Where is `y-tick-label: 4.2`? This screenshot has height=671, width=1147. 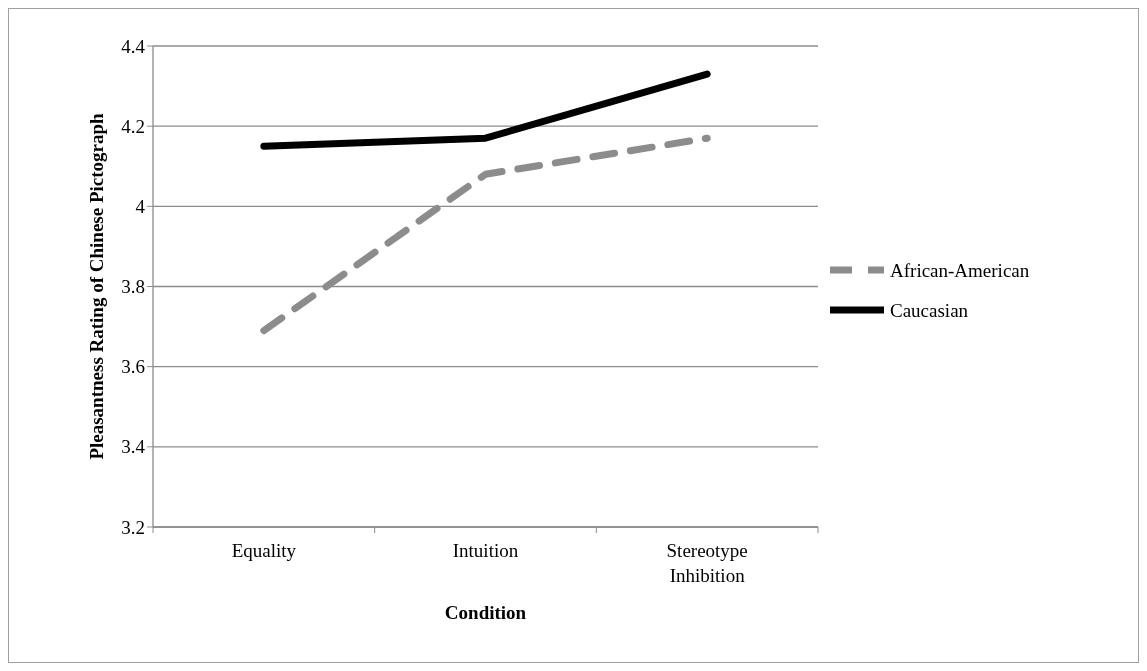
y-tick-label: 4.2 is located at coordinates (133, 126).